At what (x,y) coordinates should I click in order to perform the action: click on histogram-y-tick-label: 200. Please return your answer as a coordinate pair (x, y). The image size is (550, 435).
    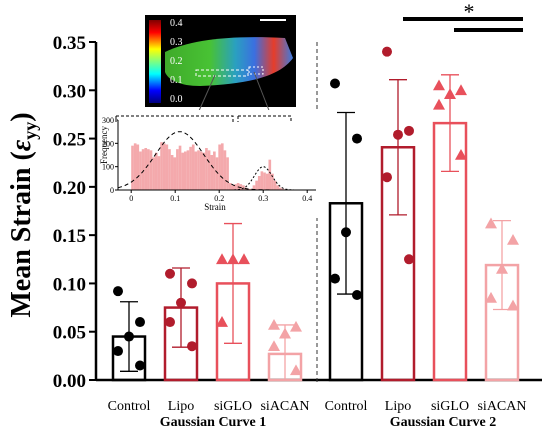
    Looking at the image, I should click on (108, 143).